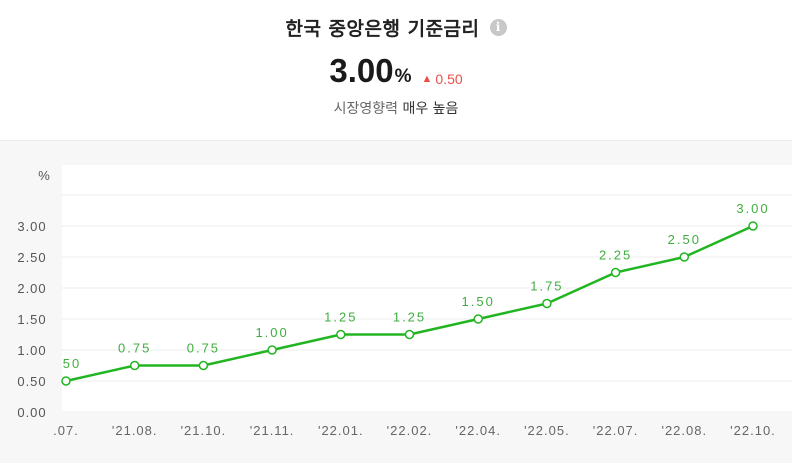 The height and width of the screenshot is (463, 792). I want to click on rate-change: ▲ 0.50, so click(442, 79).